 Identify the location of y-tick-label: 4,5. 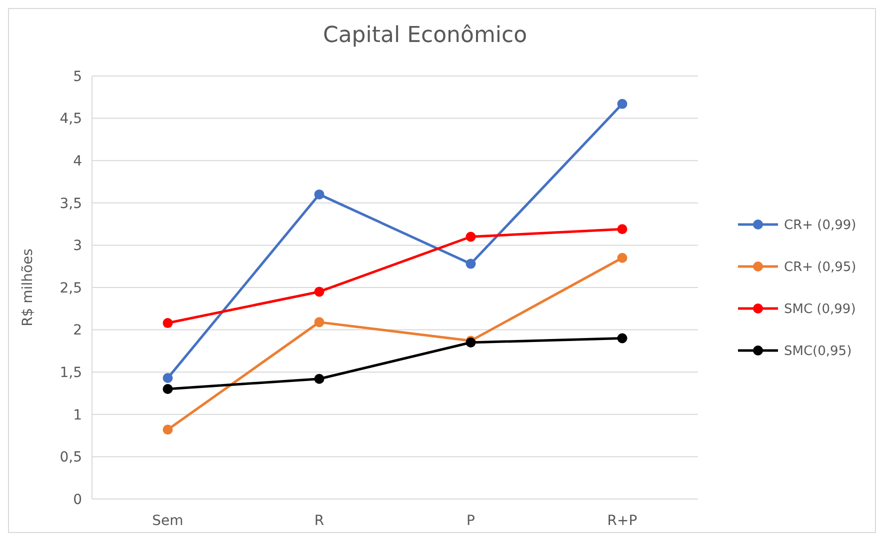
(71, 119).